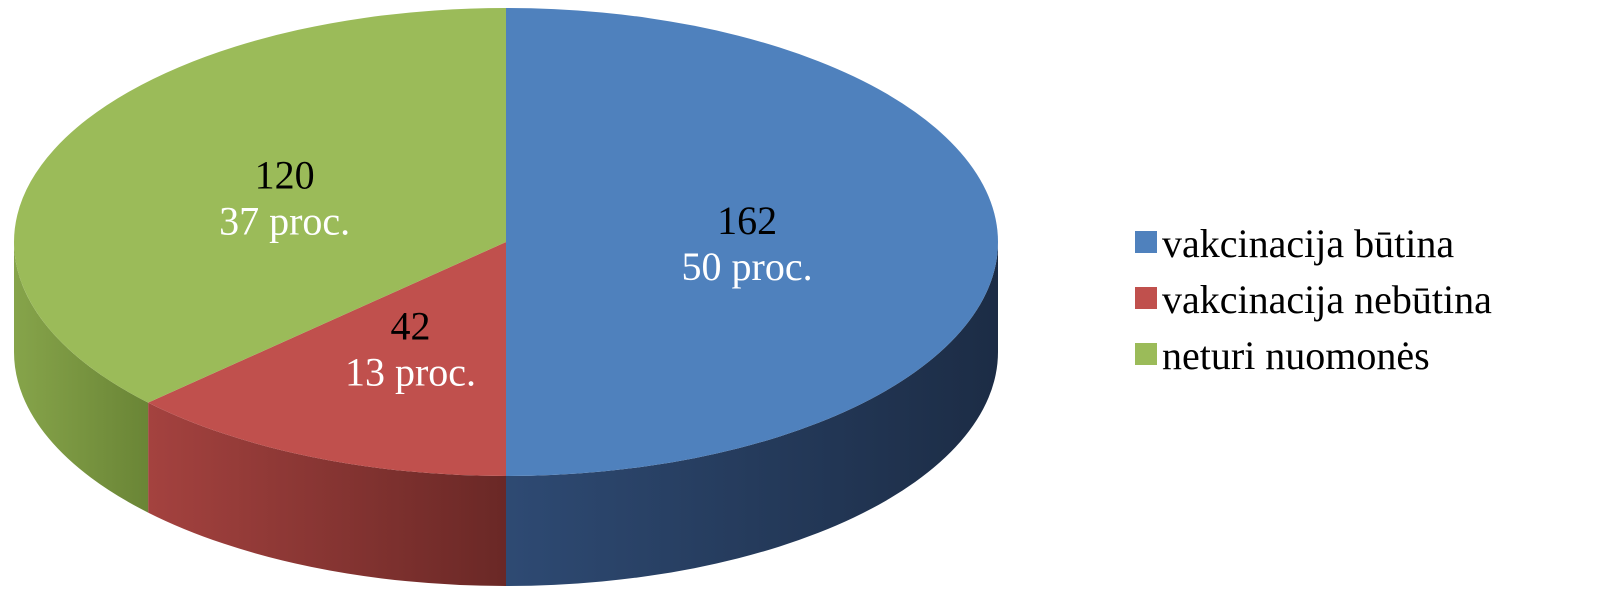 This screenshot has width=1616, height=606. Describe the element at coordinates (411, 325) in the screenshot. I see `data-label-value-1: 42` at that location.